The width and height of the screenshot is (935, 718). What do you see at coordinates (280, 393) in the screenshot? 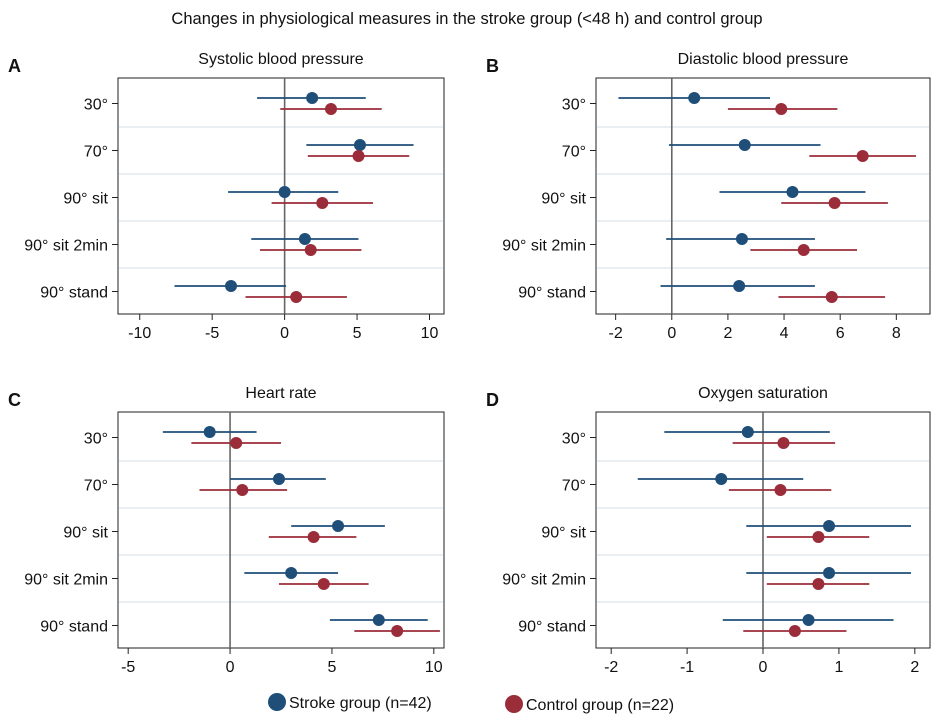
I see `panel-title: Heart rate` at bounding box center [280, 393].